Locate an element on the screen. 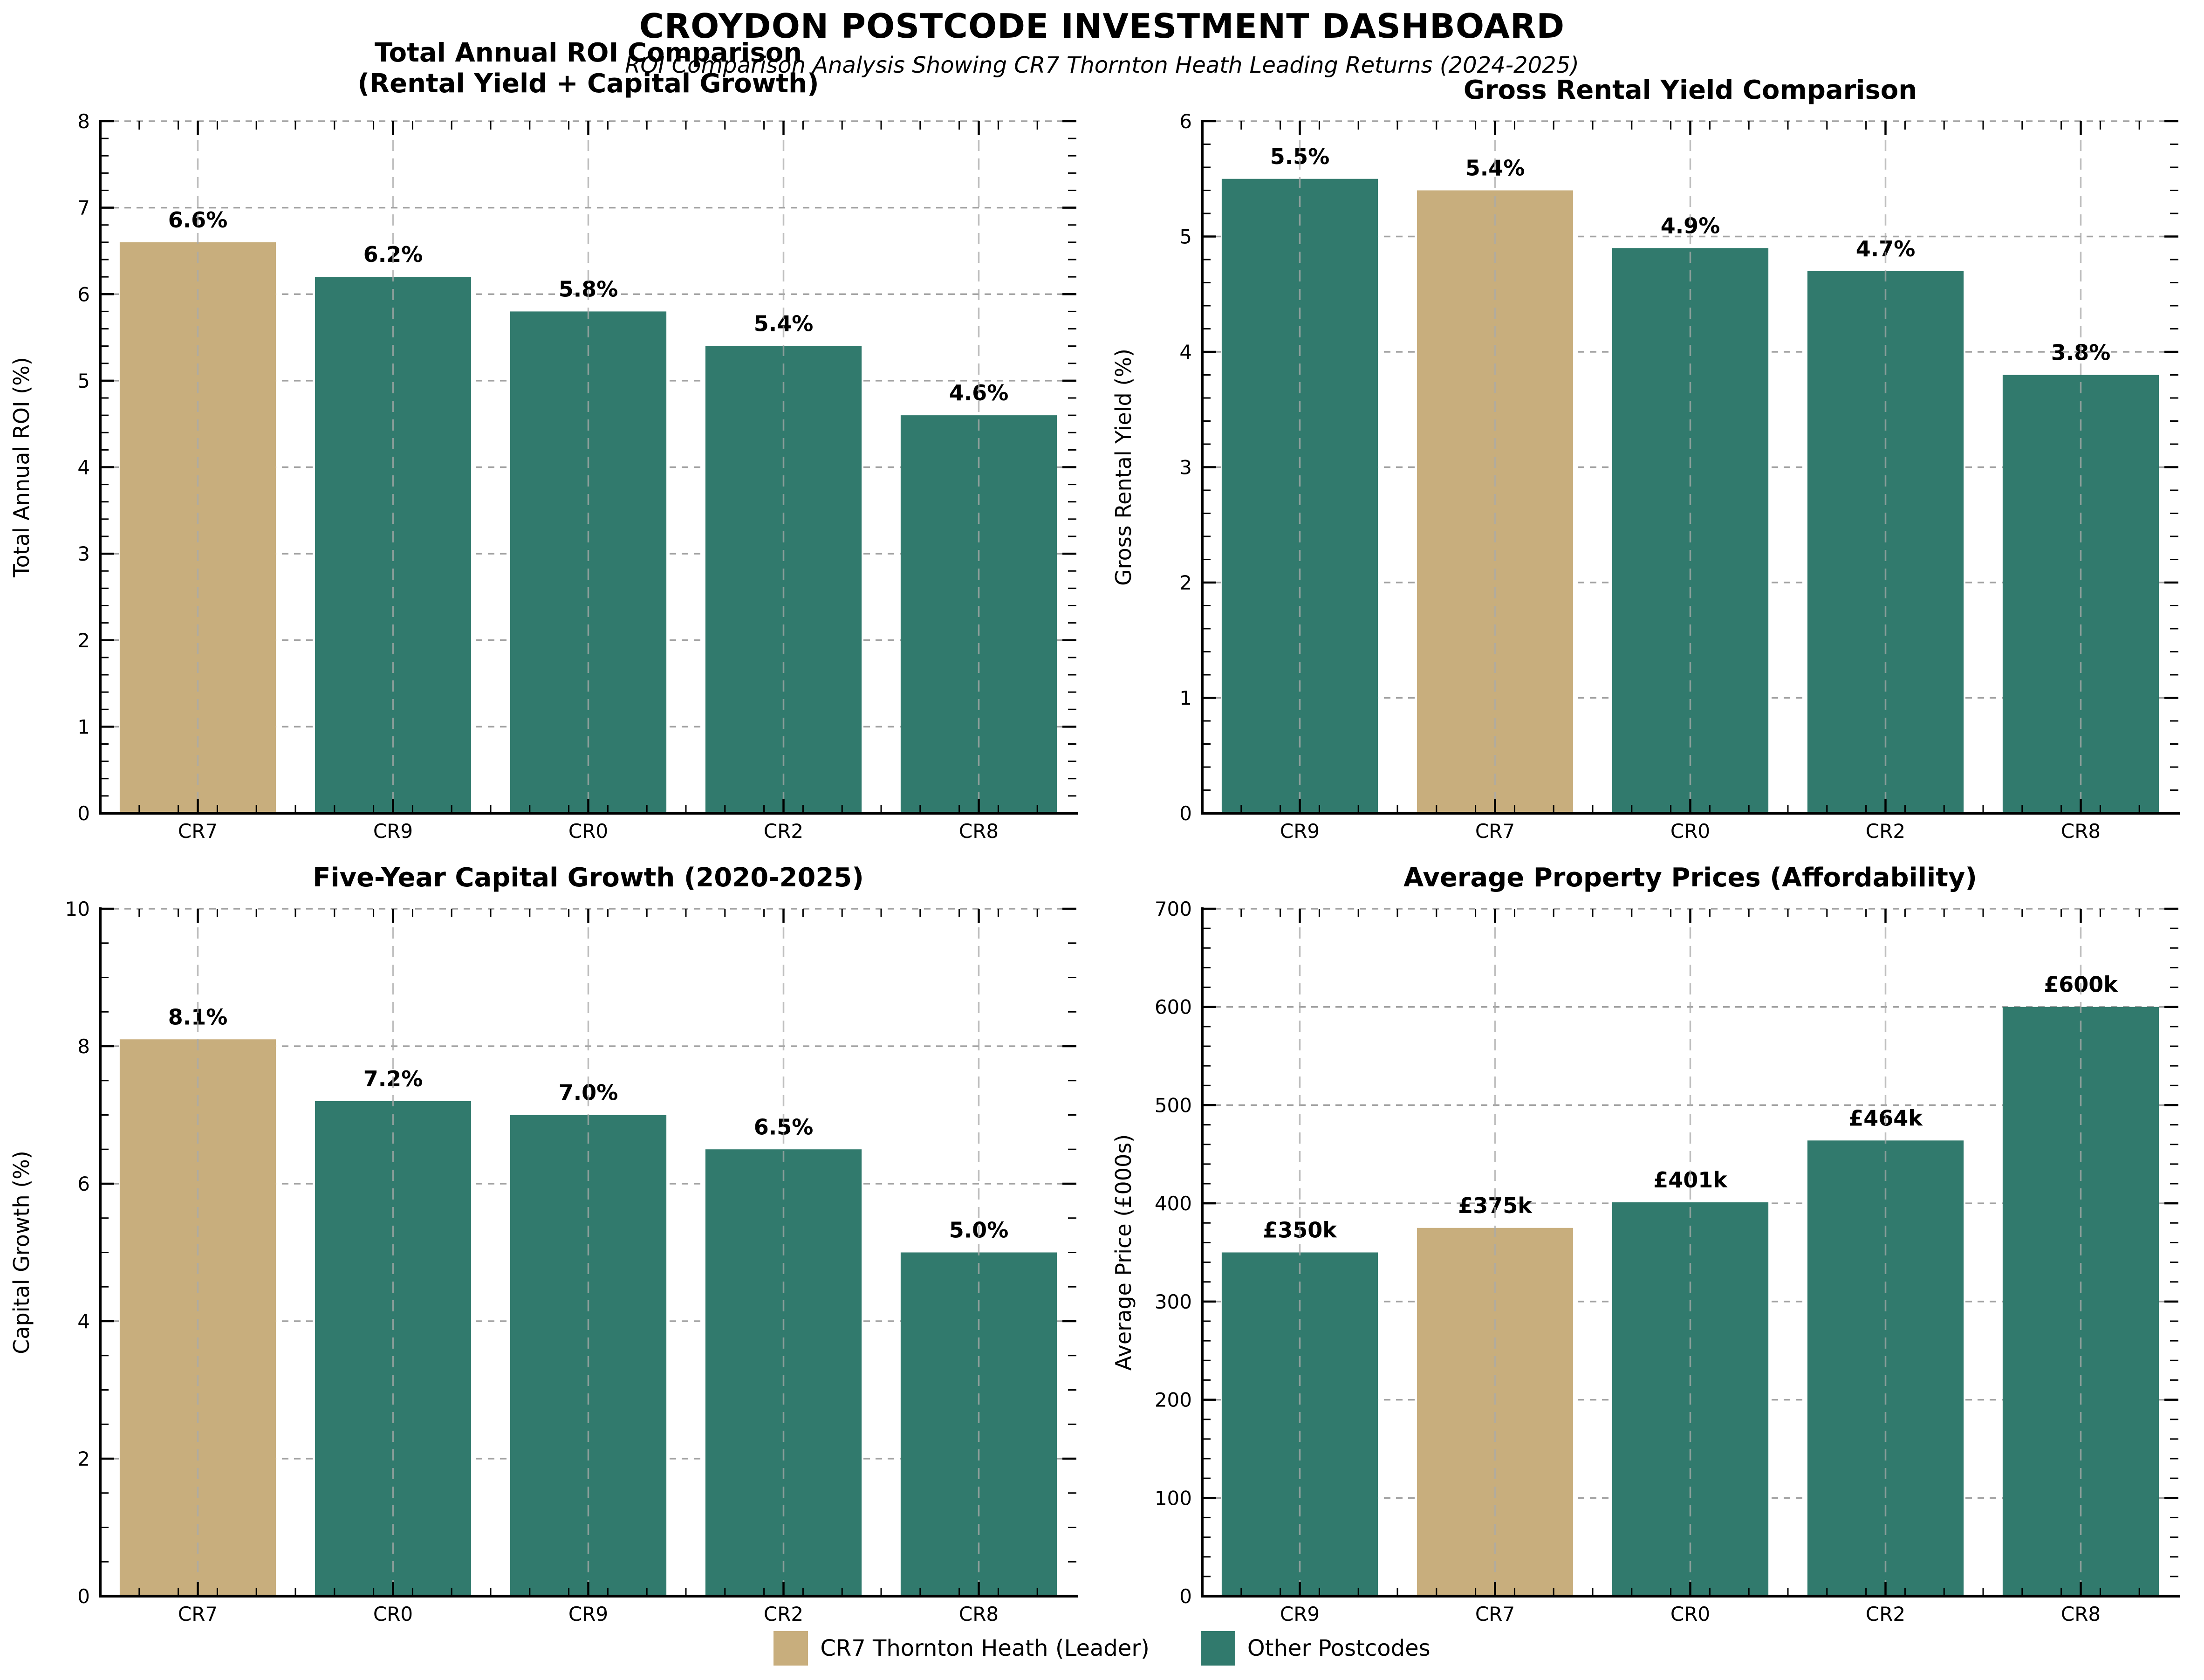  y-axis-label: Total Annual ROI (%) is located at coordinates (21, 468).